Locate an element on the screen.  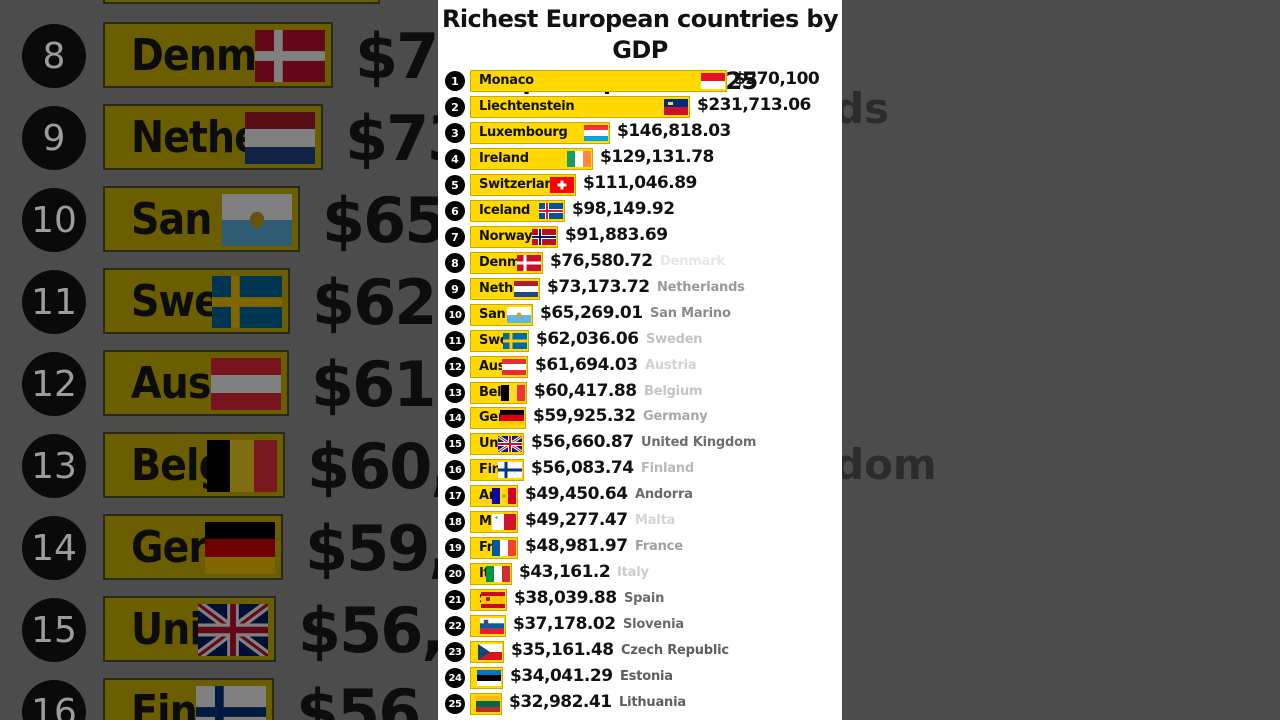
bg-bar-partial is located at coordinates (241, 2).